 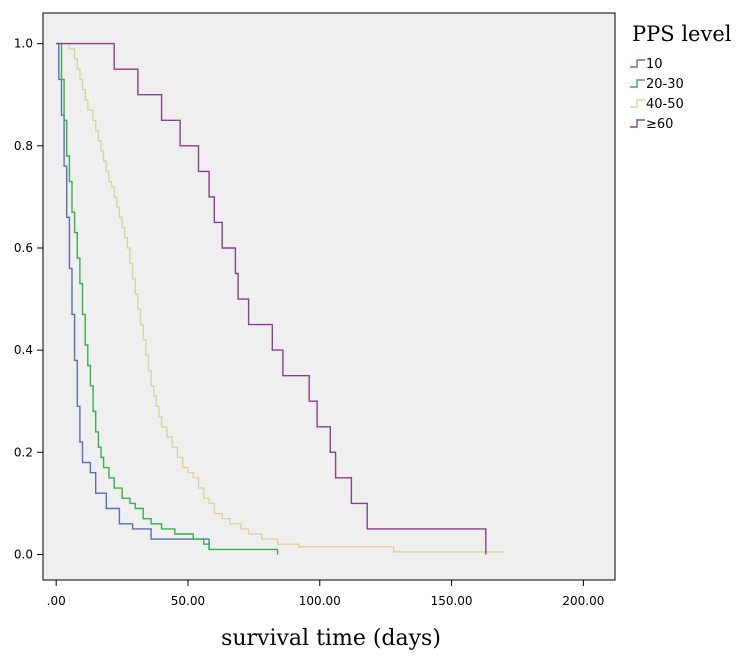 I want to click on y-tick-label: 0.4, so click(x=23, y=350).